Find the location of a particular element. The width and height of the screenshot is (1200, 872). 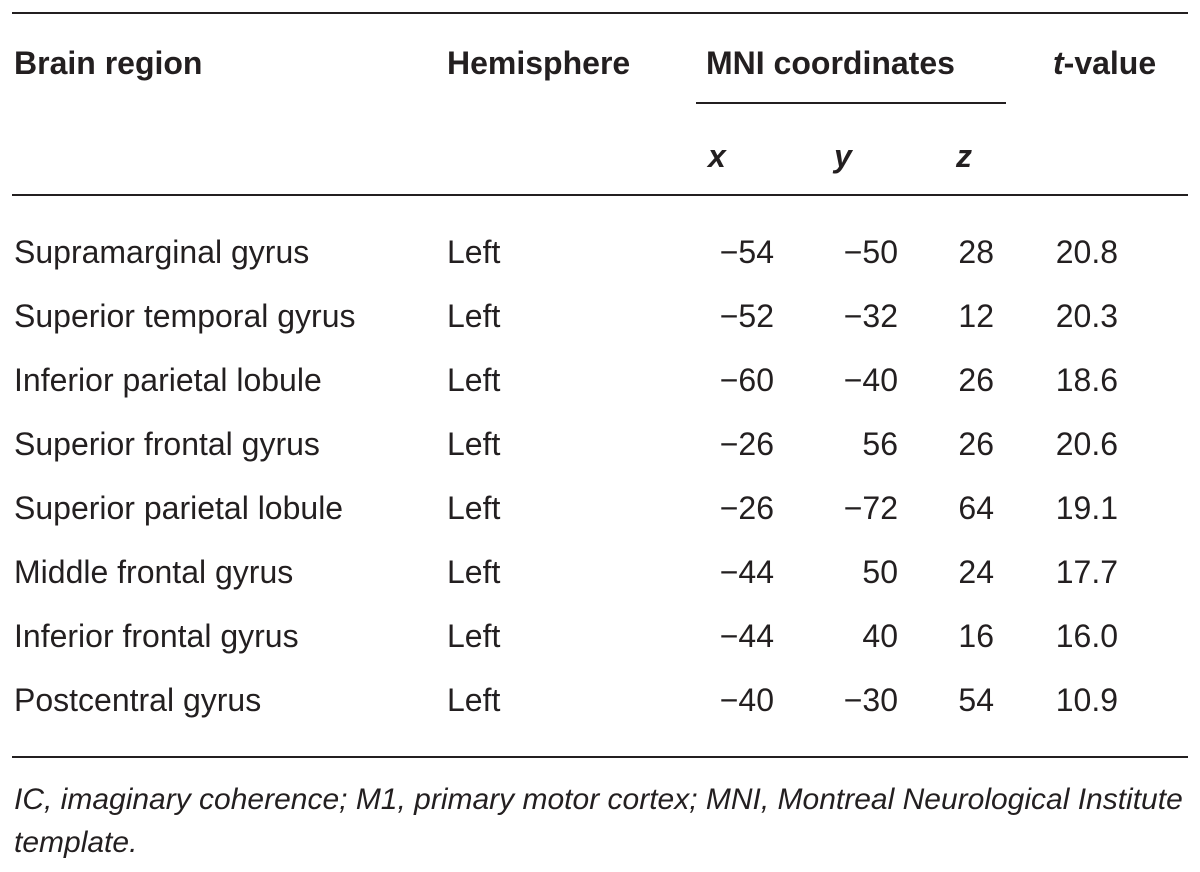

cell-z: 54 is located at coordinates (976, 700).